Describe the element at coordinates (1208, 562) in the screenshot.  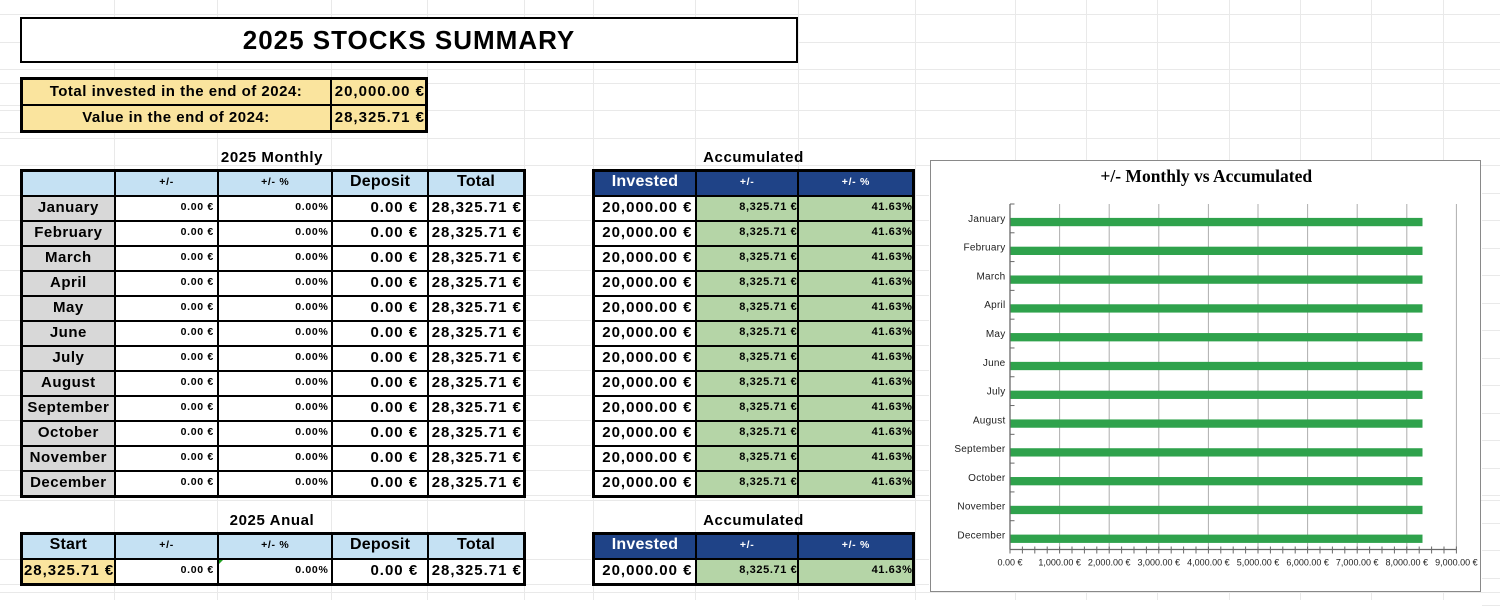
I see `svg-text: 4,000.00 €` at that location.